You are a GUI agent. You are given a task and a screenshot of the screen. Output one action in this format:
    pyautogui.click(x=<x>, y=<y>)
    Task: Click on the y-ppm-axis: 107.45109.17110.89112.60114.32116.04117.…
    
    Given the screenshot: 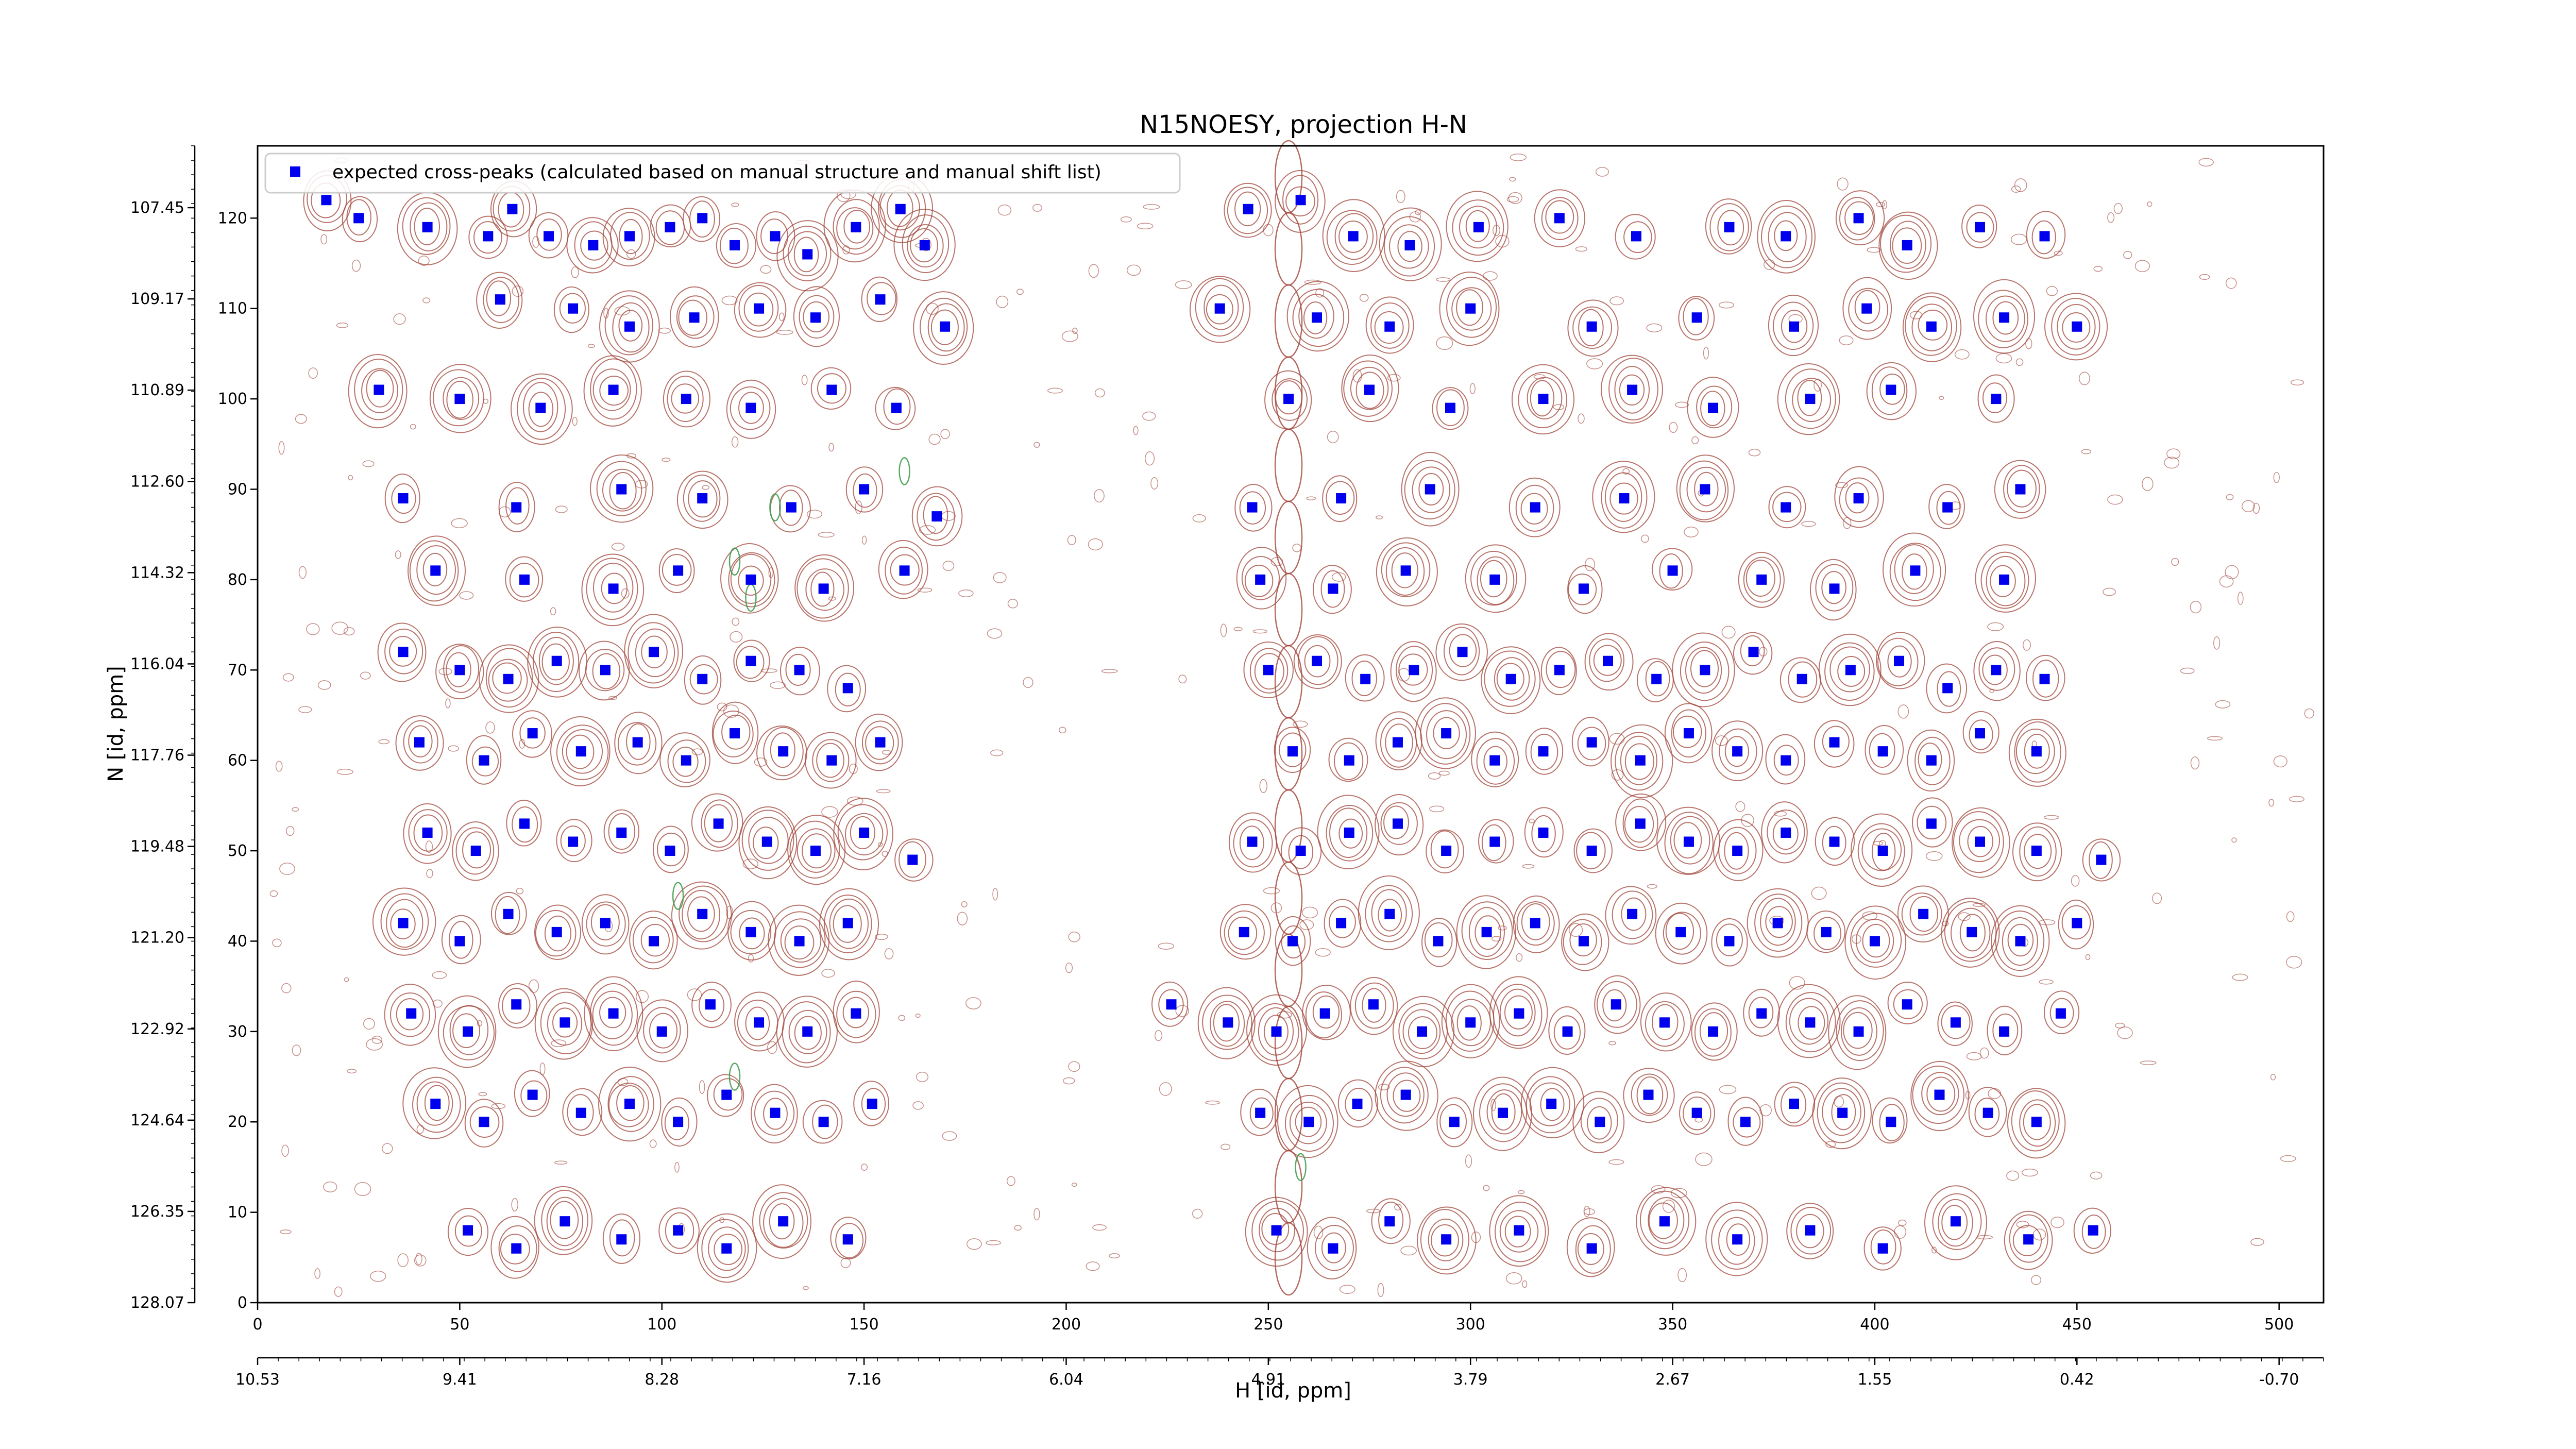 What is the action you would take?
    pyautogui.click(x=163, y=728)
    